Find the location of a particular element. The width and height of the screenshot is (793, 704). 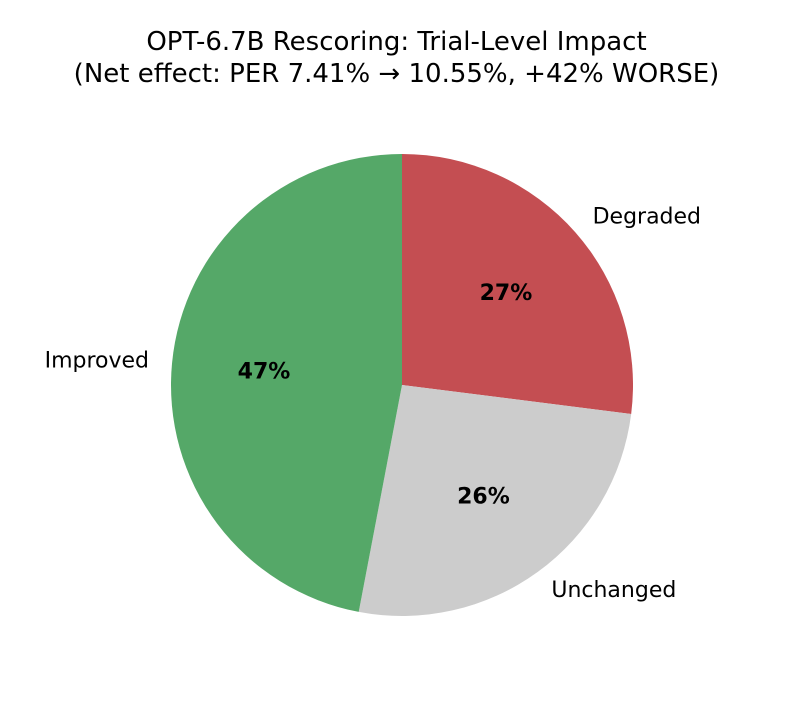

pie-pct-label-improved: 47% is located at coordinates (264, 371).